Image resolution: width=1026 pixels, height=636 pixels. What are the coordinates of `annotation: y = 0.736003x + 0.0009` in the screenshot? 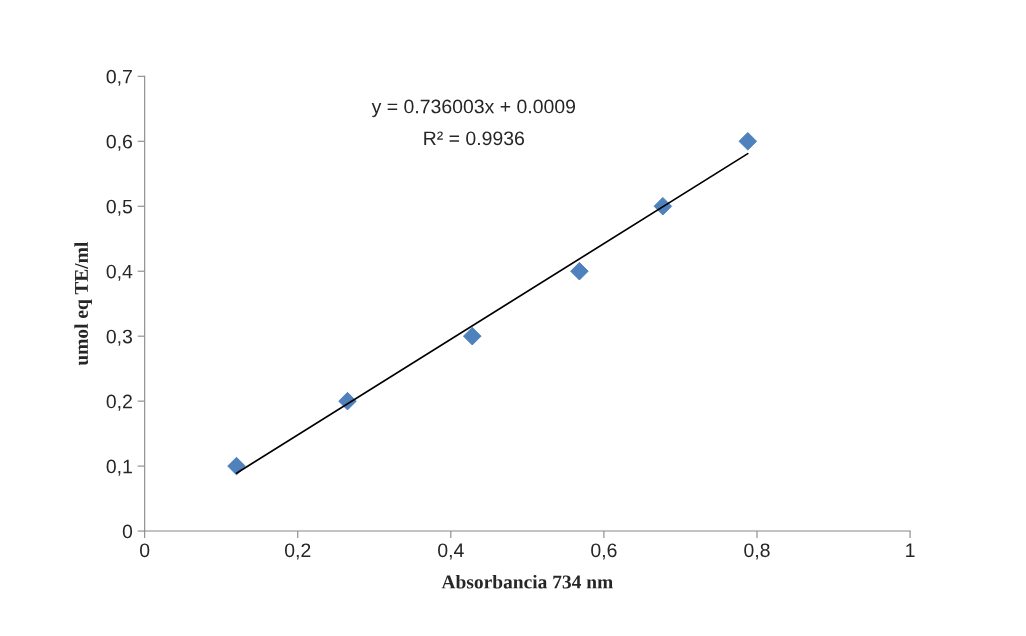 It's located at (473, 108).